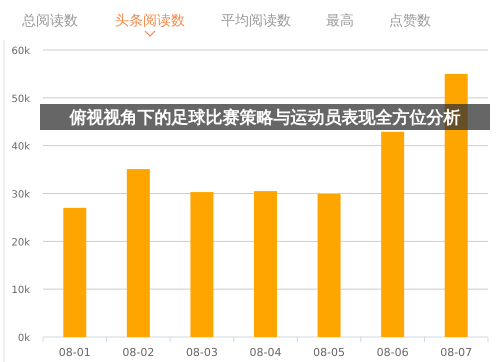  What do you see at coordinates (266, 352) in the screenshot?
I see `x-tick-label: 08-04` at bounding box center [266, 352].